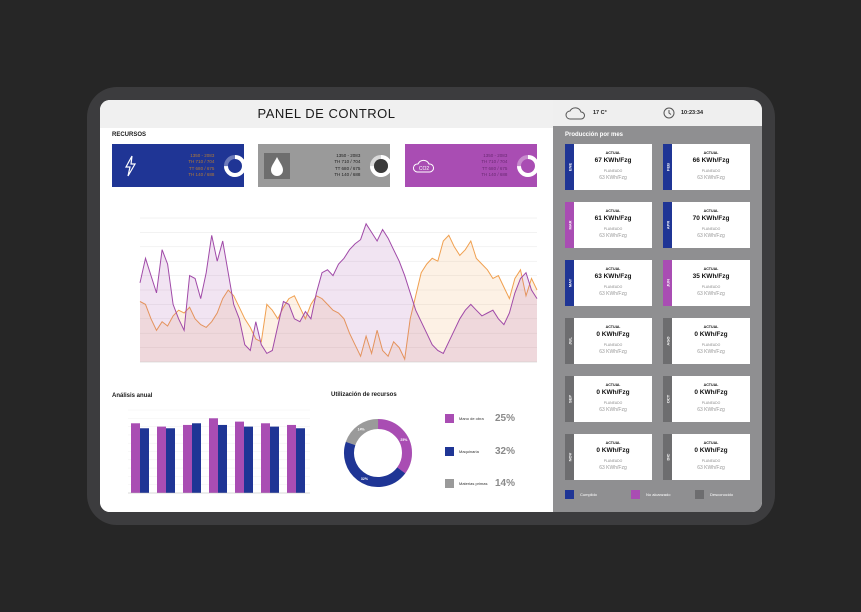 This screenshot has height=612, width=861. What do you see at coordinates (575, 113) in the screenshot?
I see `cloud-icon` at bounding box center [575, 113].